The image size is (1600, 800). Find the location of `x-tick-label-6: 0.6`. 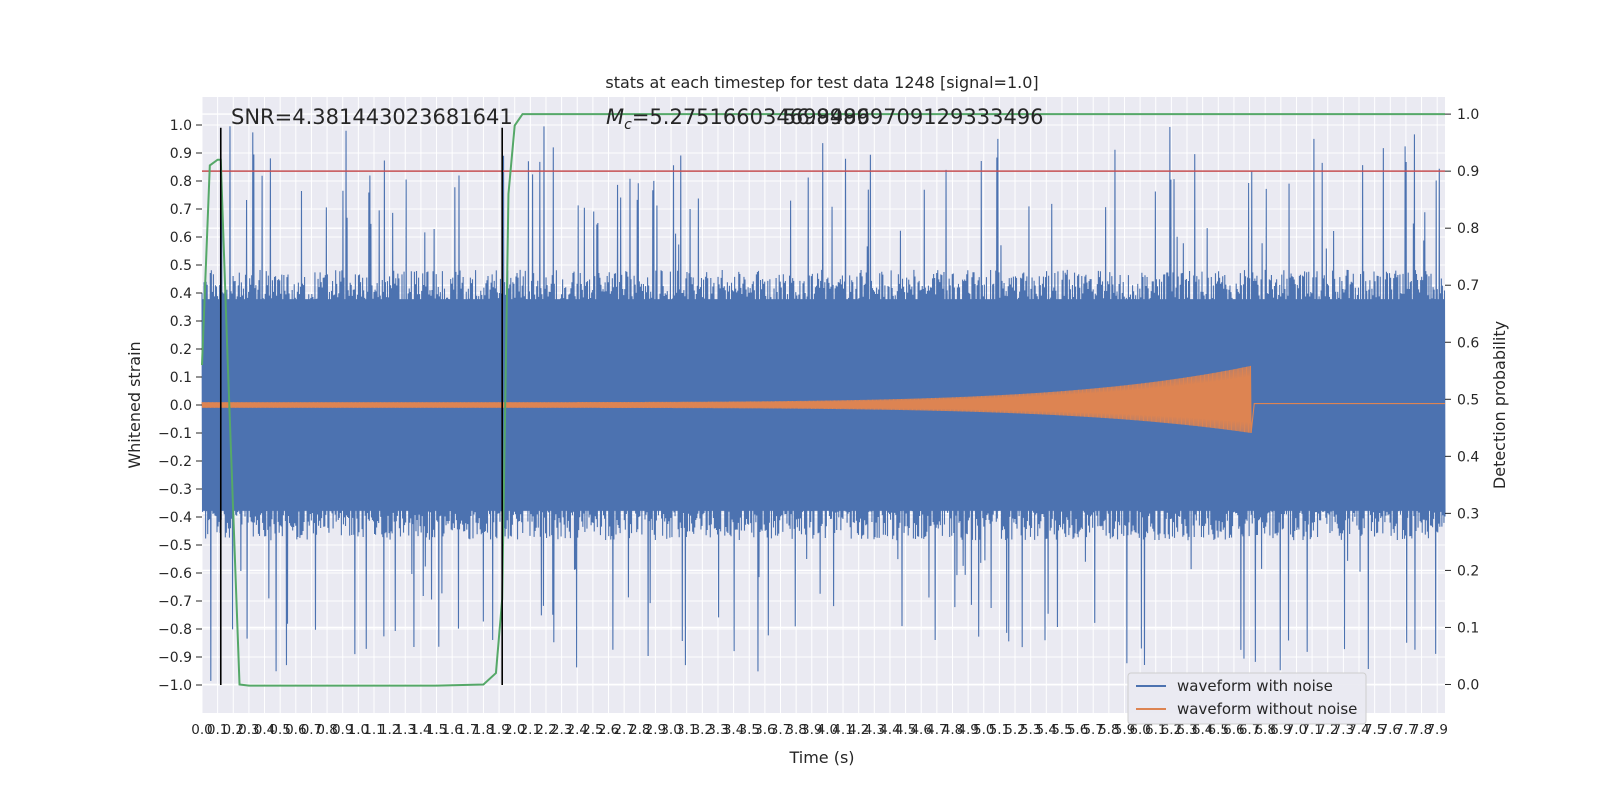

x-tick-label-6: 0.6 is located at coordinates (295, 730).